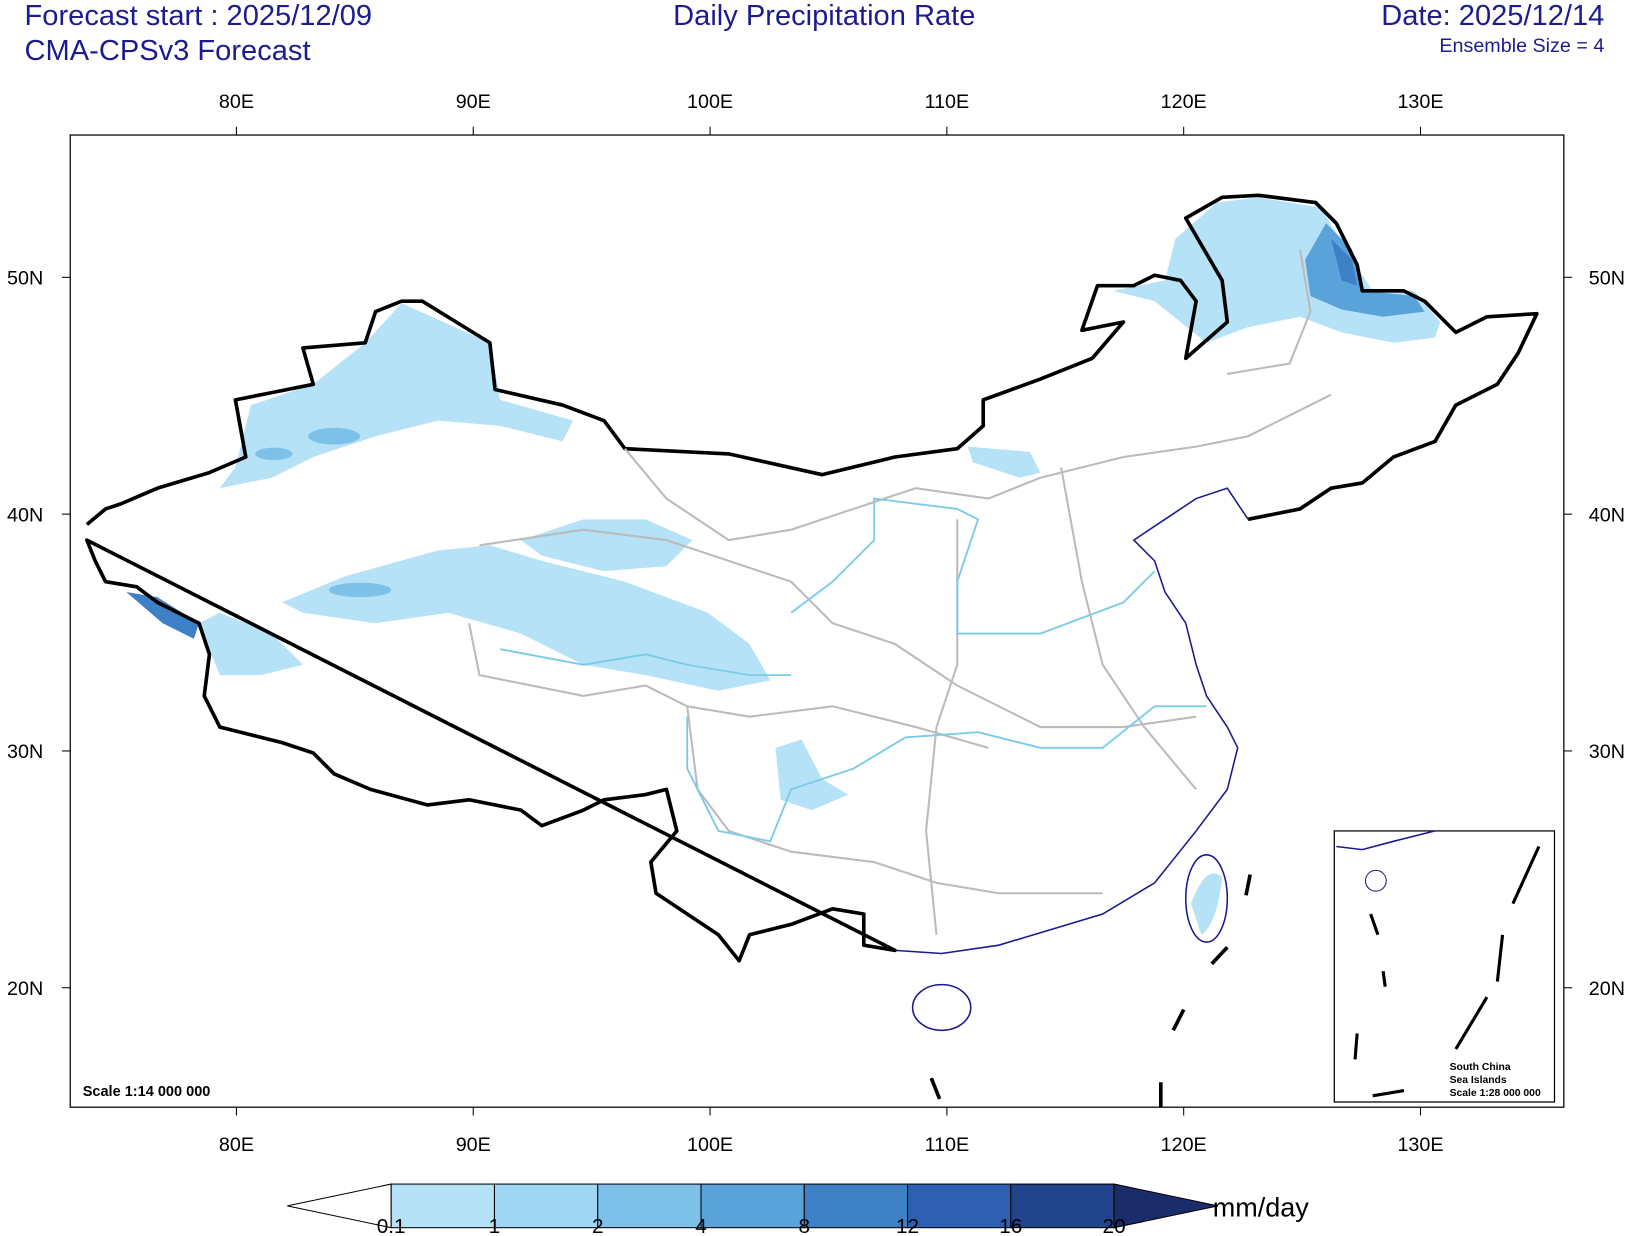 The height and width of the screenshot is (1236, 1632). Describe the element at coordinates (25, 752) in the screenshot. I see `lat-label-left: 30N` at that location.